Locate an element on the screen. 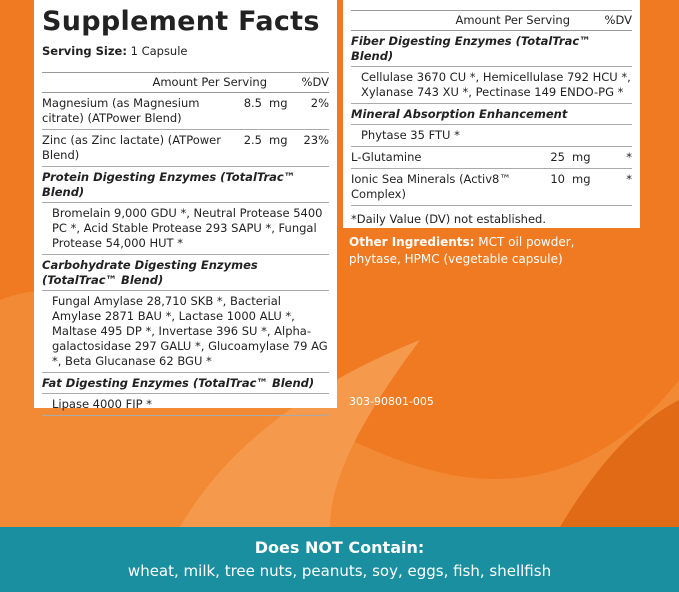 The height and width of the screenshot is (592, 679). product-code: 303-90801-005 is located at coordinates (391, 401).